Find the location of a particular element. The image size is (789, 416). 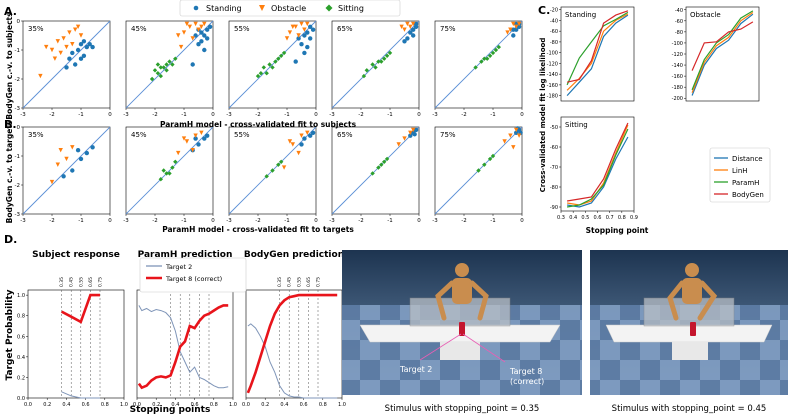

legend-distance-label: Distance is located at coordinates (747, 159).